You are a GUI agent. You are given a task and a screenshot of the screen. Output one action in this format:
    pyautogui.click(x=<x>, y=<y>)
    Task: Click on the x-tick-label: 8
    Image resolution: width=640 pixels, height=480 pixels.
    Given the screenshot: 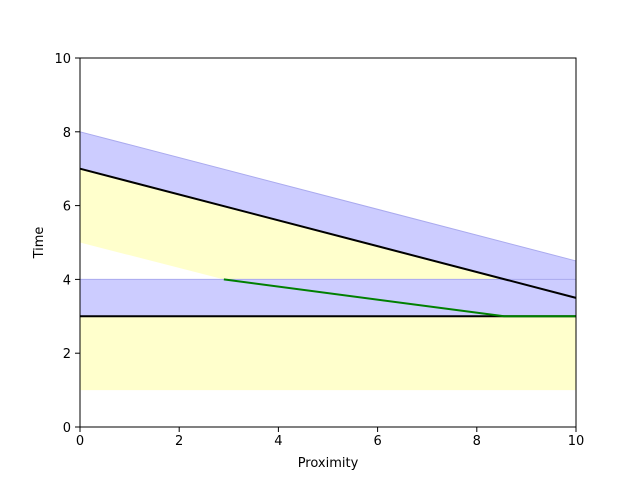 What is the action you would take?
    pyautogui.click(x=477, y=441)
    